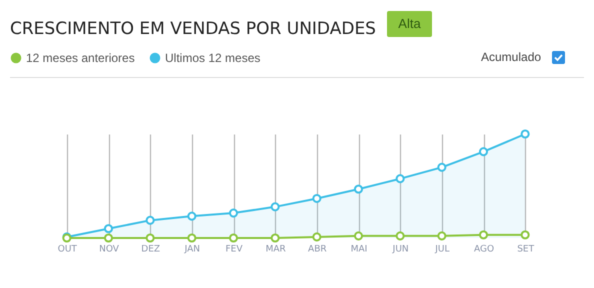 The image size is (594, 288). I want to click on x-tick-label: JUL, so click(442, 249).